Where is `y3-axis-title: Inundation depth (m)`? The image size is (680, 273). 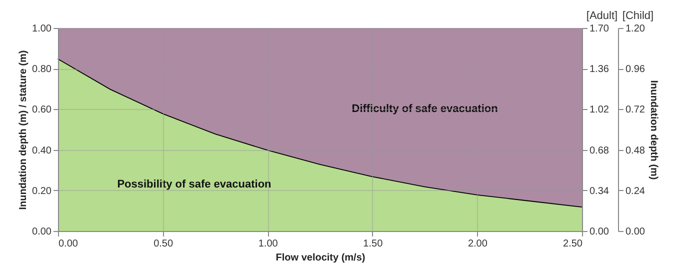 y3-axis-title: Inundation depth (m) is located at coordinates (653, 130).